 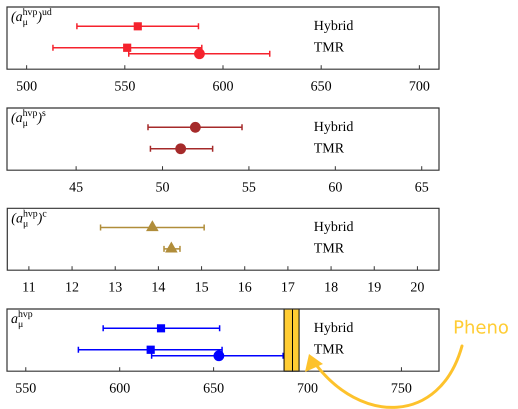 I want to click on x-tick-label: 16, so click(x=245, y=288).